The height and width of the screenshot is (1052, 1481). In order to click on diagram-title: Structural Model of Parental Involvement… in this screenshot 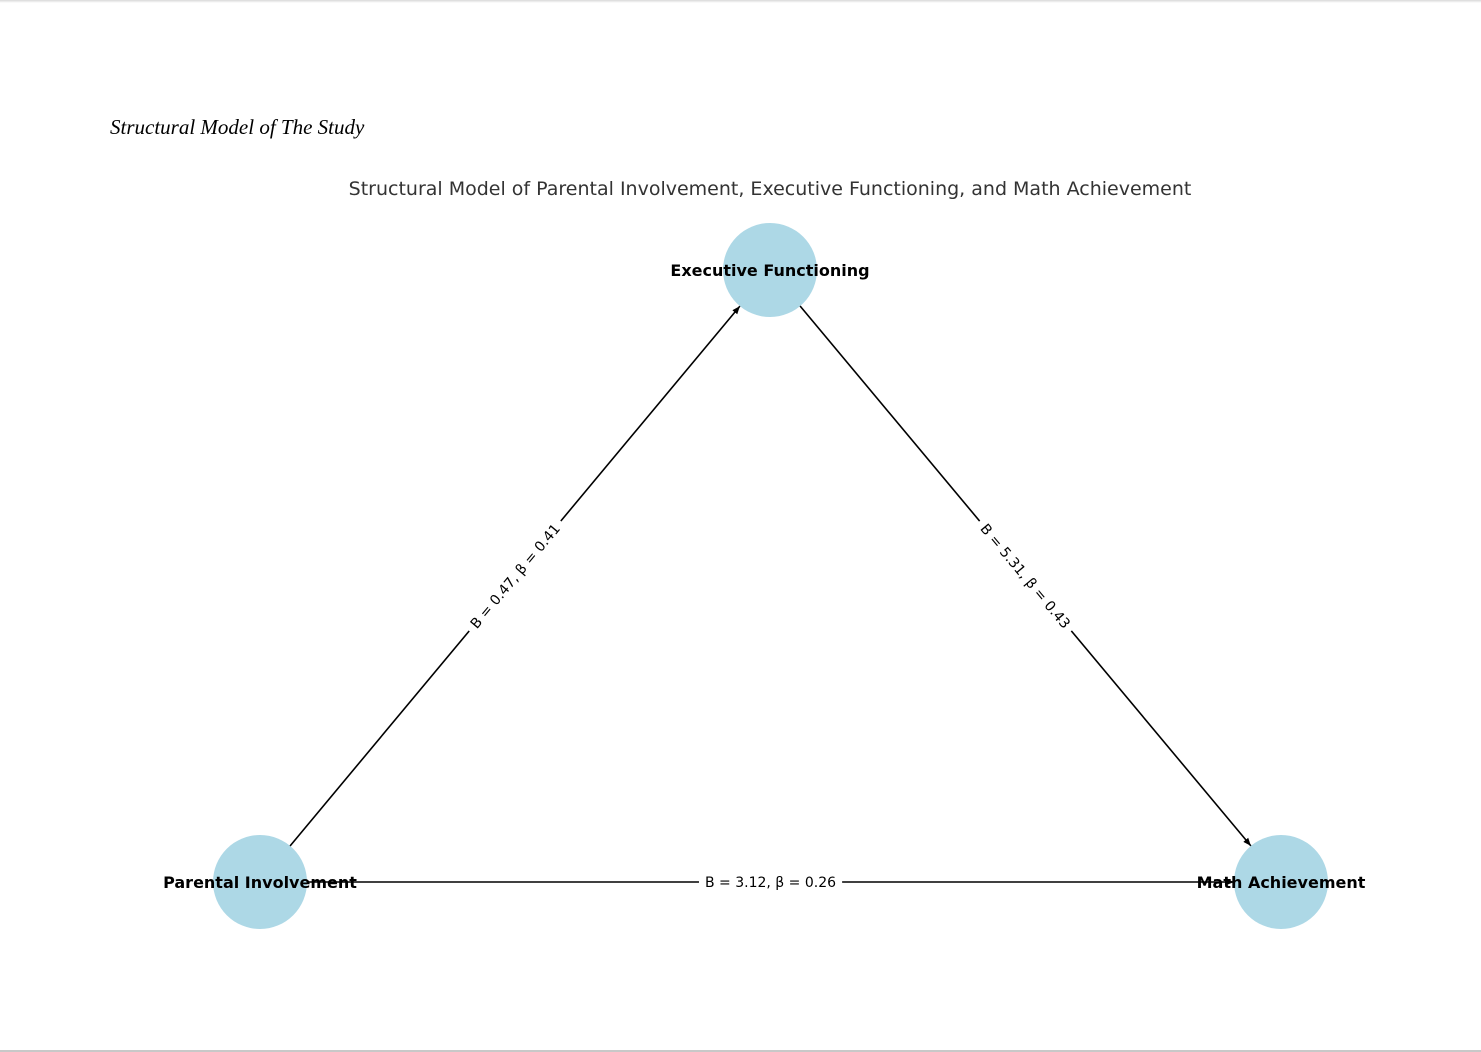, I will do `click(770, 189)`.